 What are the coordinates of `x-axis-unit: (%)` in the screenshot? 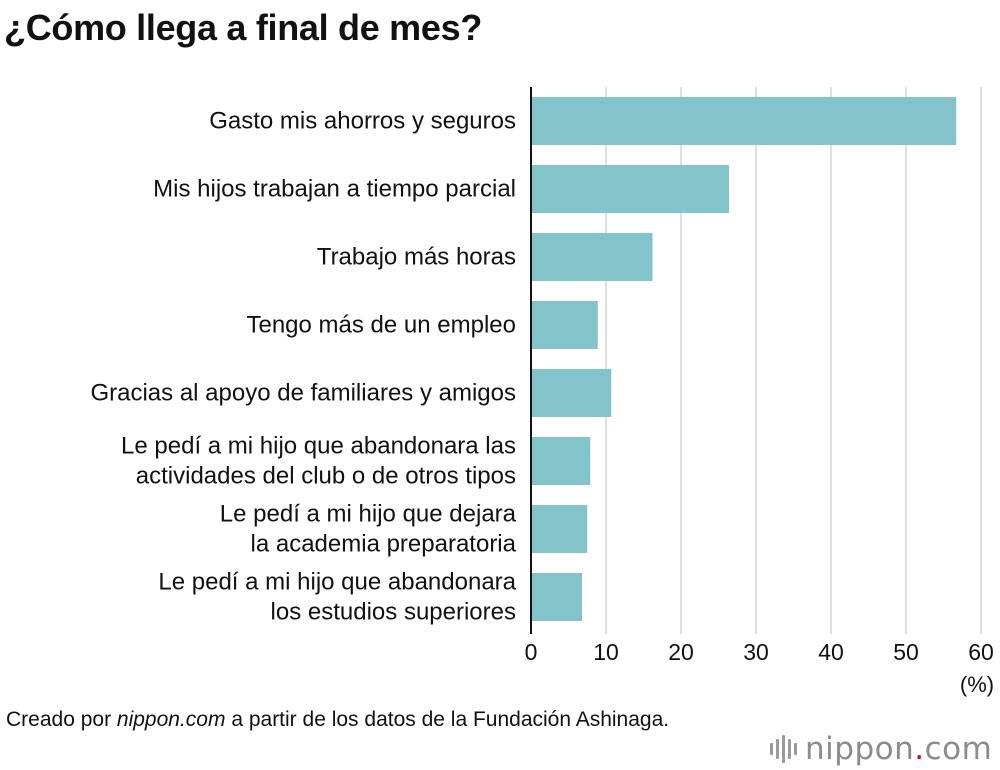 It's located at (977, 684).